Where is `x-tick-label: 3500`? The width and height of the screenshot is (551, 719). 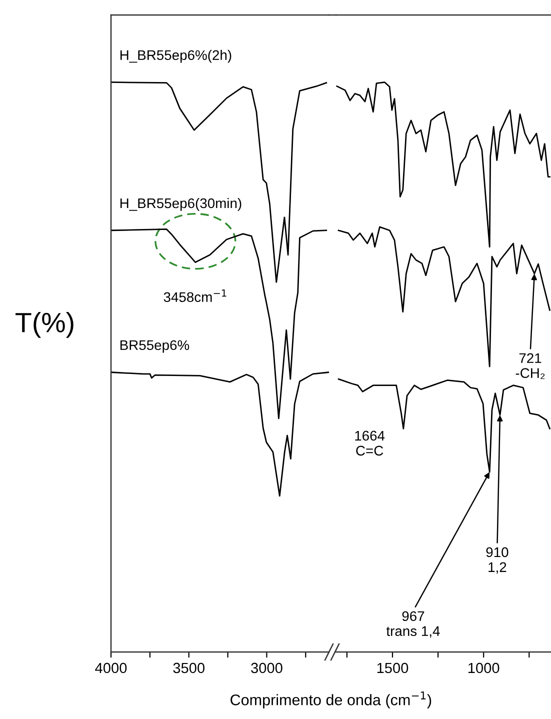 x-tick-label: 3500 is located at coordinates (189, 668).